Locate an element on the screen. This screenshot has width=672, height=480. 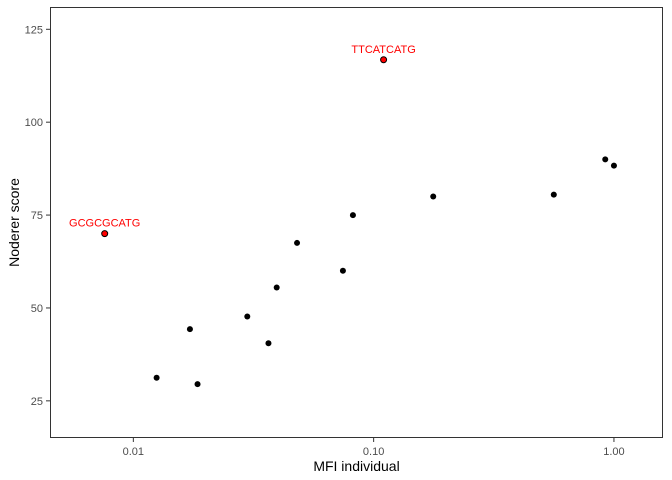
y-tick-label: 25 is located at coordinates (37, 402).